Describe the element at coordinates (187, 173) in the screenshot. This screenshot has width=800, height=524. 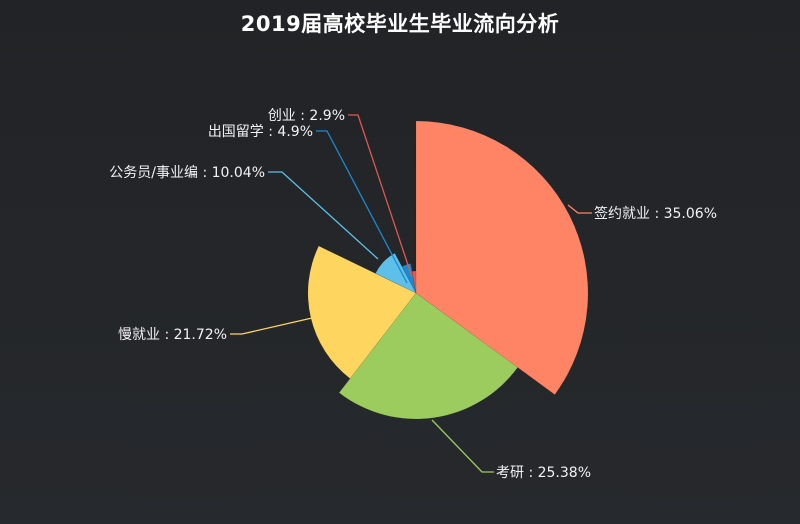
I see `data-label: 公务员/事业编 : 10.04%` at that location.